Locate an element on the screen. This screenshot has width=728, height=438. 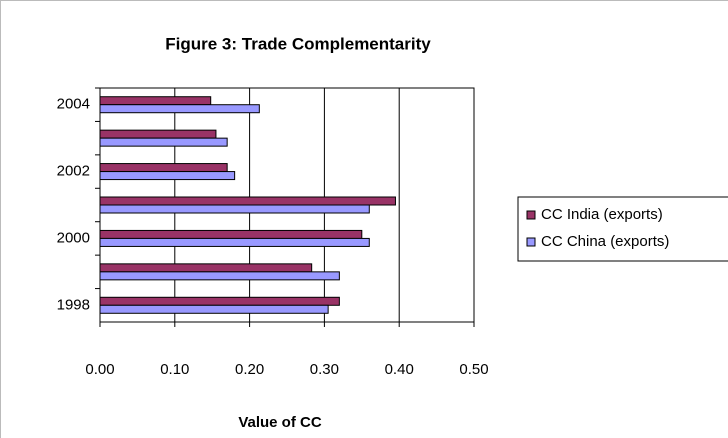
x-tick-label: 0.40 is located at coordinates (399, 369).